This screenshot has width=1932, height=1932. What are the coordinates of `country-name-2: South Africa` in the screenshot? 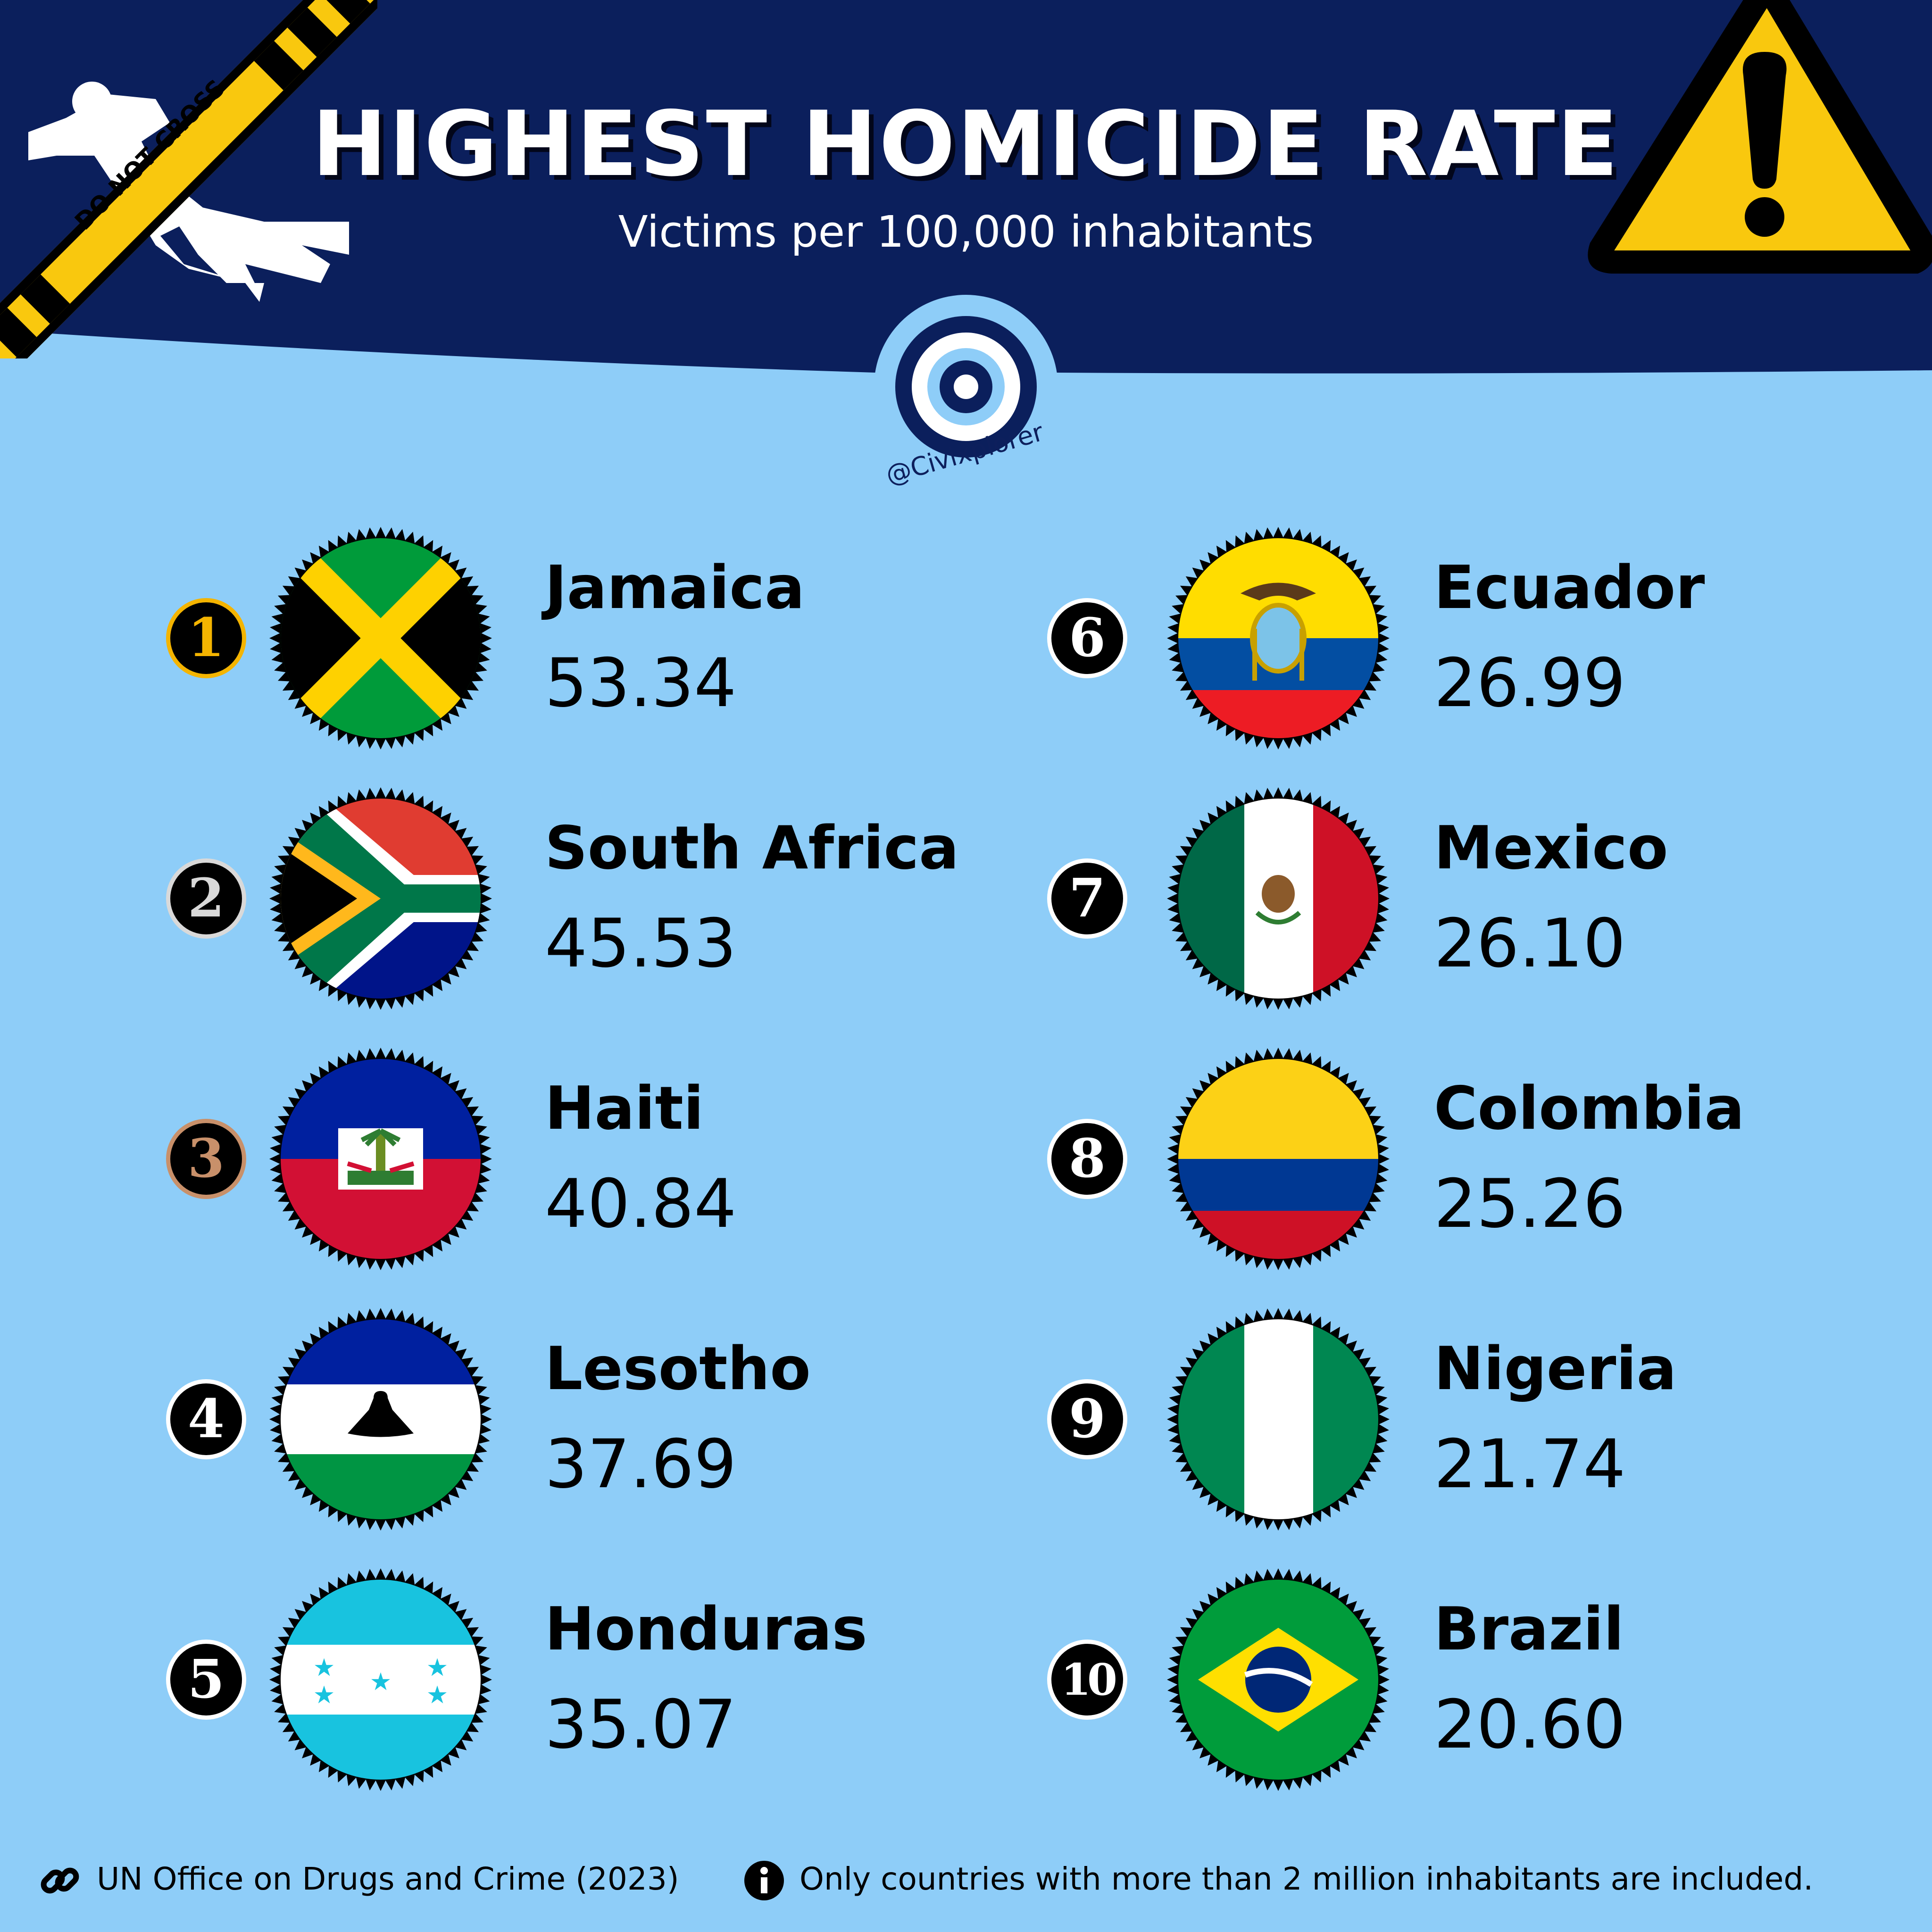 It's located at (752, 848).